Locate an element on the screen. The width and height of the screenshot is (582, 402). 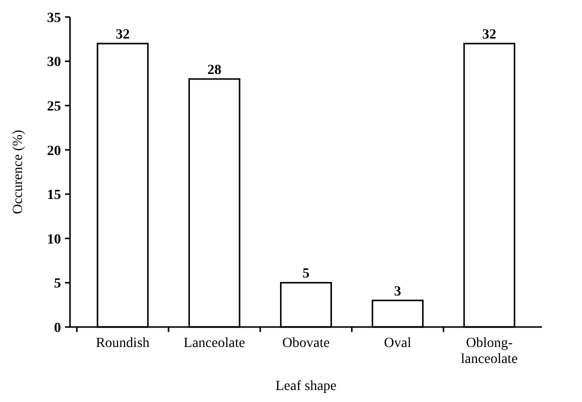
y-tick-label: 5 is located at coordinates (57, 284).